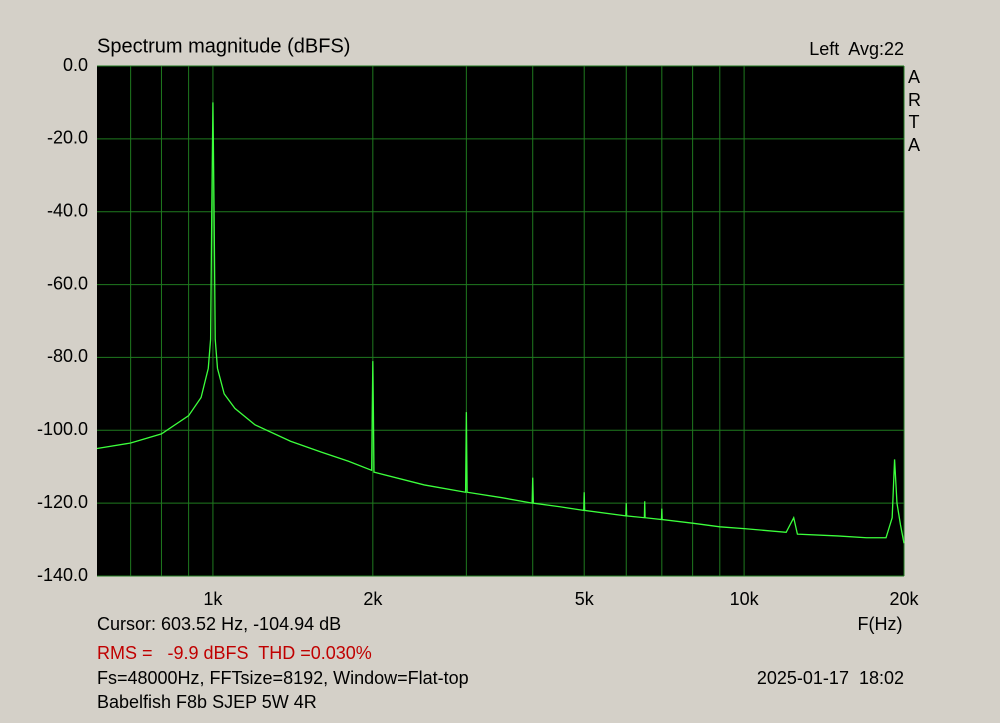 The width and height of the screenshot is (1000, 723). I want to click on side-label: ARTA, so click(914, 111).